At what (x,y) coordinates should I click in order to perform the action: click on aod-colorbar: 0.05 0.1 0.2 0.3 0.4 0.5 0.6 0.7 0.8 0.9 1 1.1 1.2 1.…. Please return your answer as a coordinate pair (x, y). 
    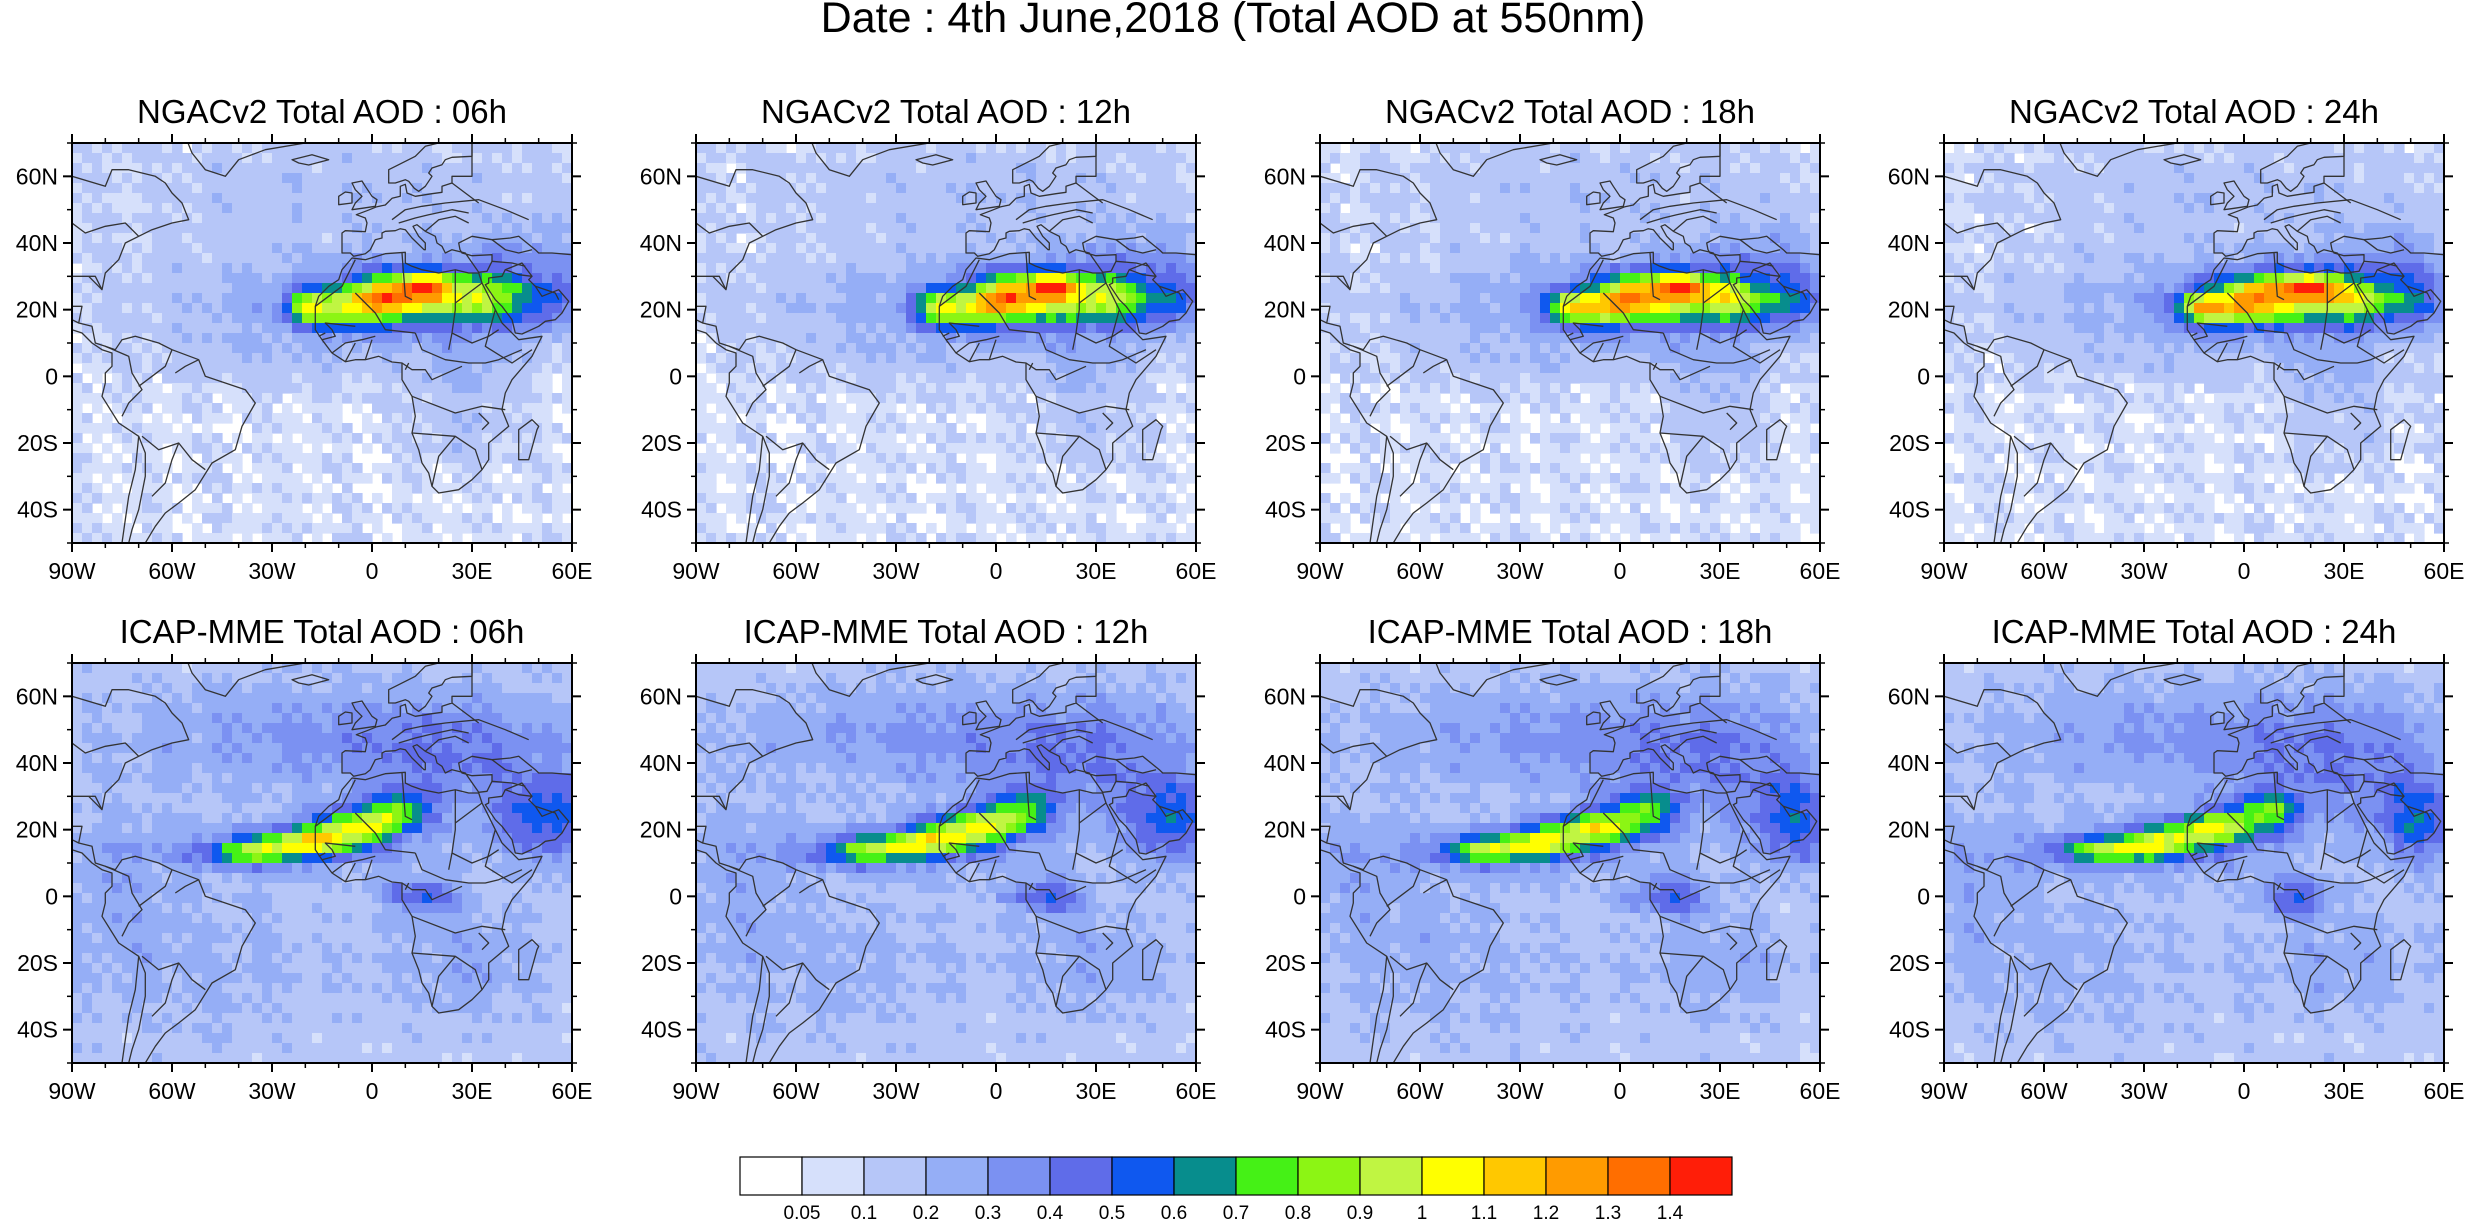
    Looking at the image, I should click on (1236, 1189).